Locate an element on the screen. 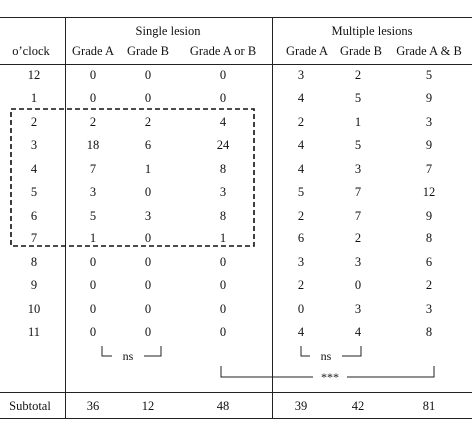 The width and height of the screenshot is (472, 436). single-grade-a-cell: 3 is located at coordinates (93, 192).